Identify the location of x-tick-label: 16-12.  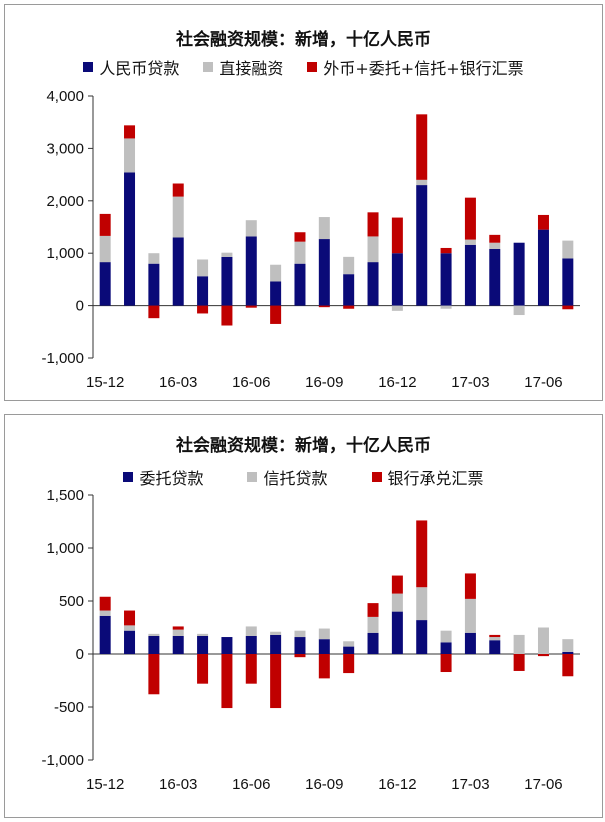
(397, 784).